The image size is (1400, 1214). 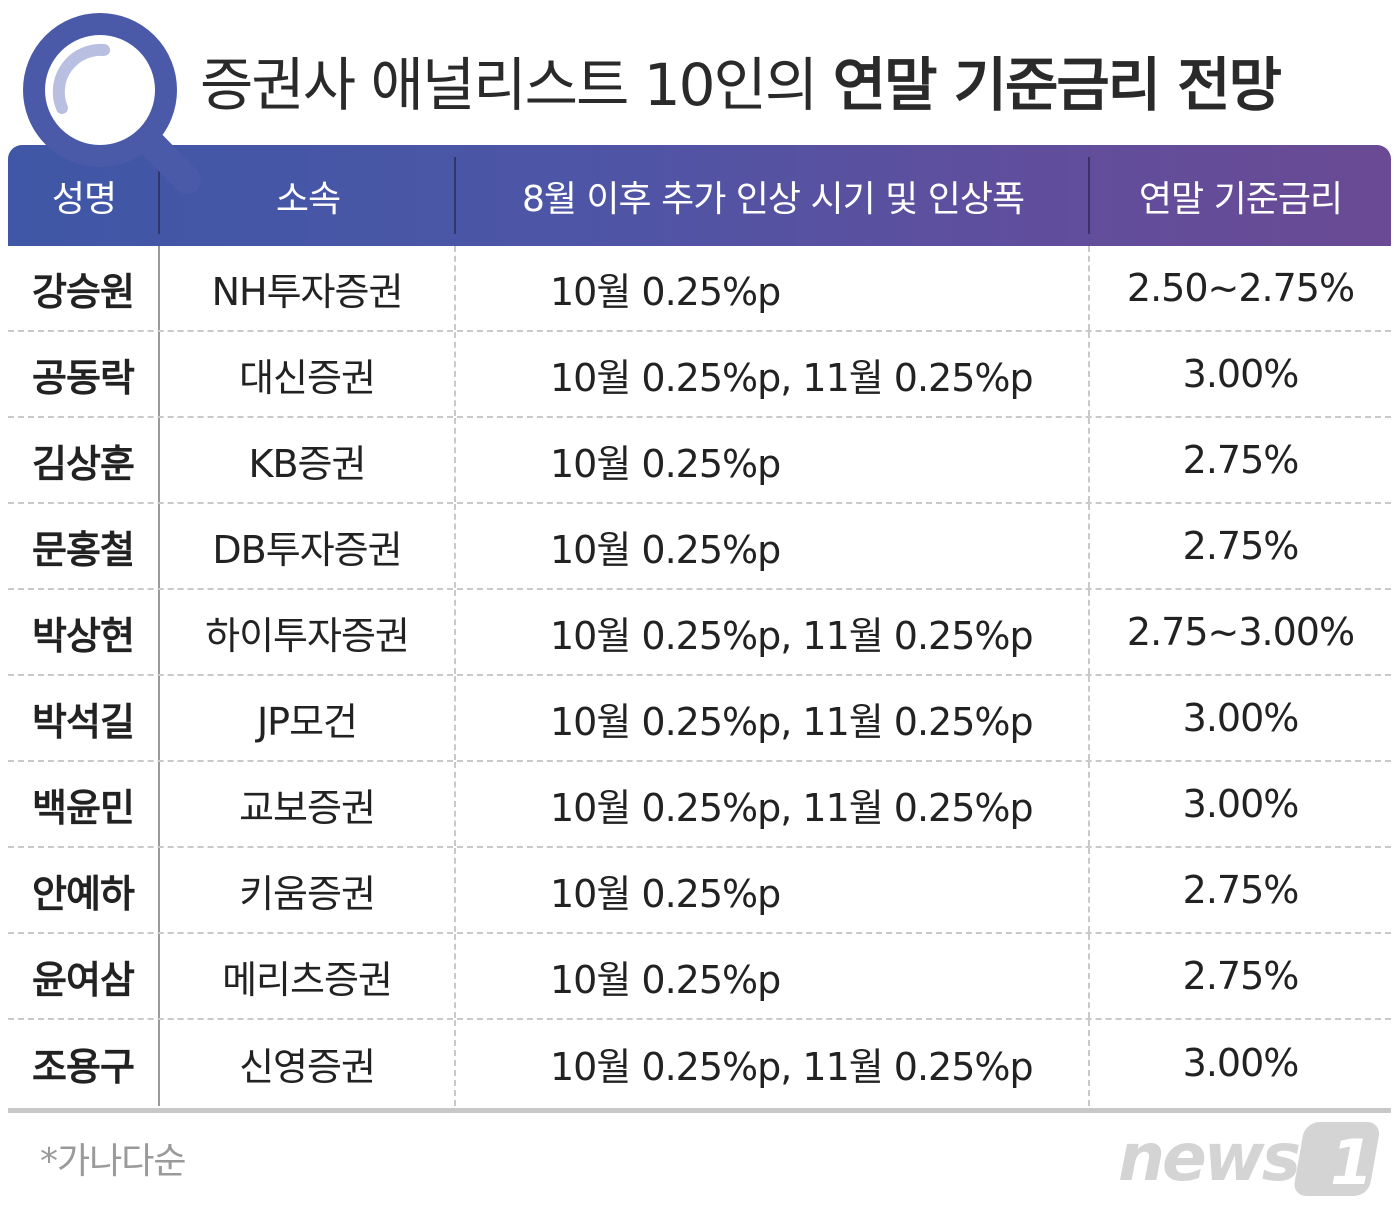 What do you see at coordinates (308, 195) in the screenshot?
I see `header-firm: 소속` at bounding box center [308, 195].